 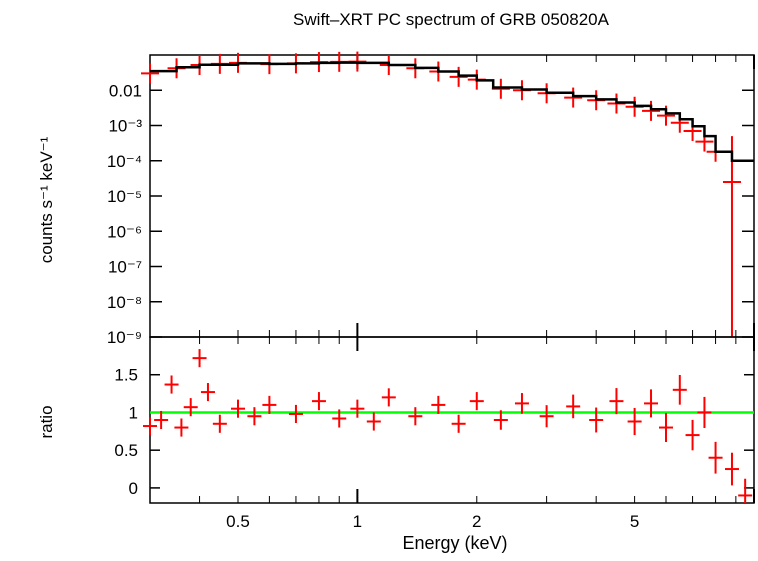 What do you see at coordinates (124, 302) in the screenshot?
I see `spectrum-y-tick-label: 10⁻⁸` at bounding box center [124, 302].